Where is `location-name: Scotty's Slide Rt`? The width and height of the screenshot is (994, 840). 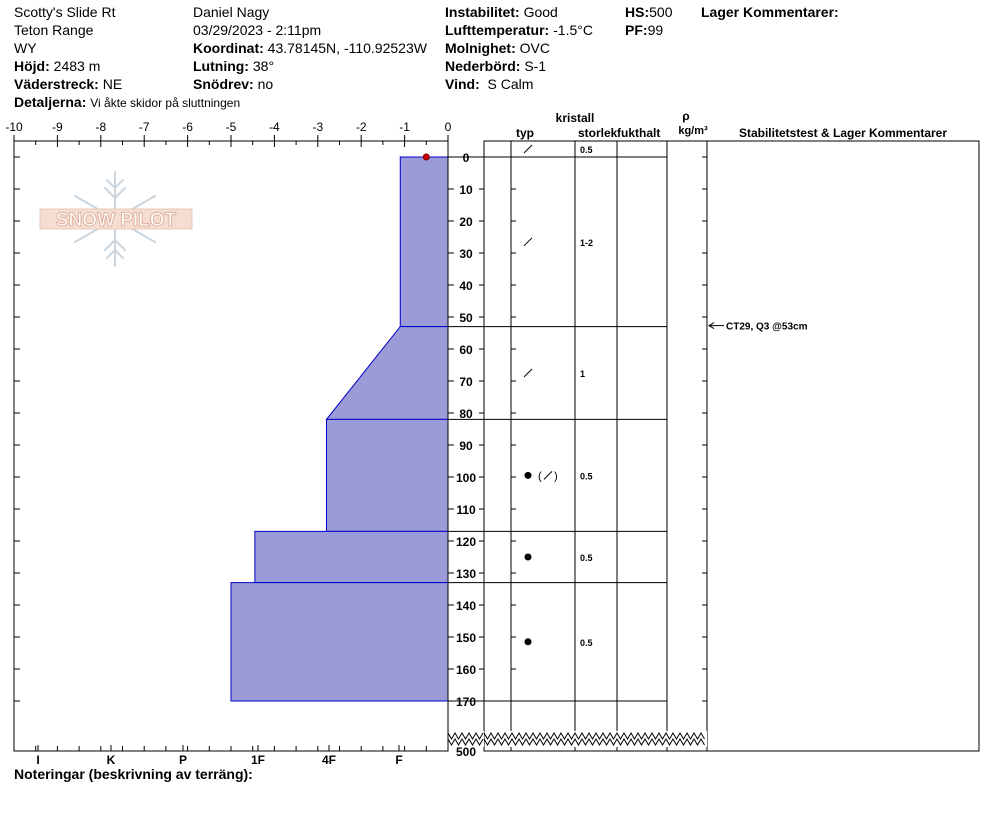 location-name: Scotty's Slide Rt is located at coordinates (65, 12).